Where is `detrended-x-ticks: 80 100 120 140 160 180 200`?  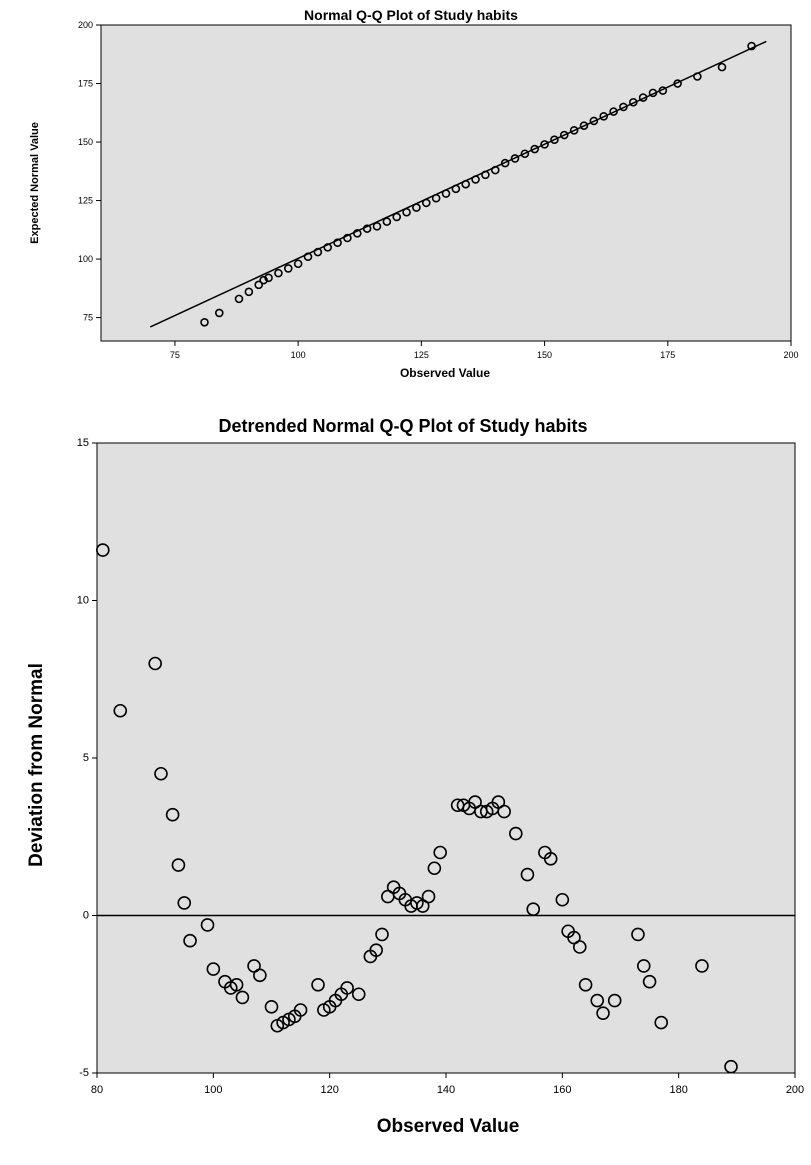
detrended-x-ticks: 80 100 120 140 160 180 200 is located at coordinates (447, 1084).